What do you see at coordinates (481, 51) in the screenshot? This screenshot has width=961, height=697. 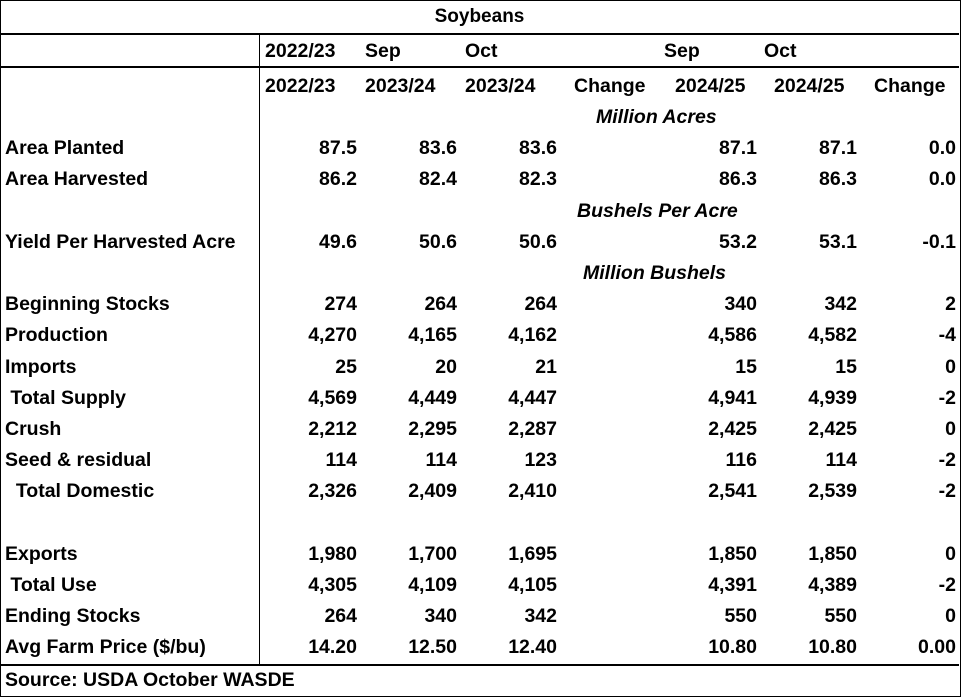 I see `header1-col3: Oct` at bounding box center [481, 51].